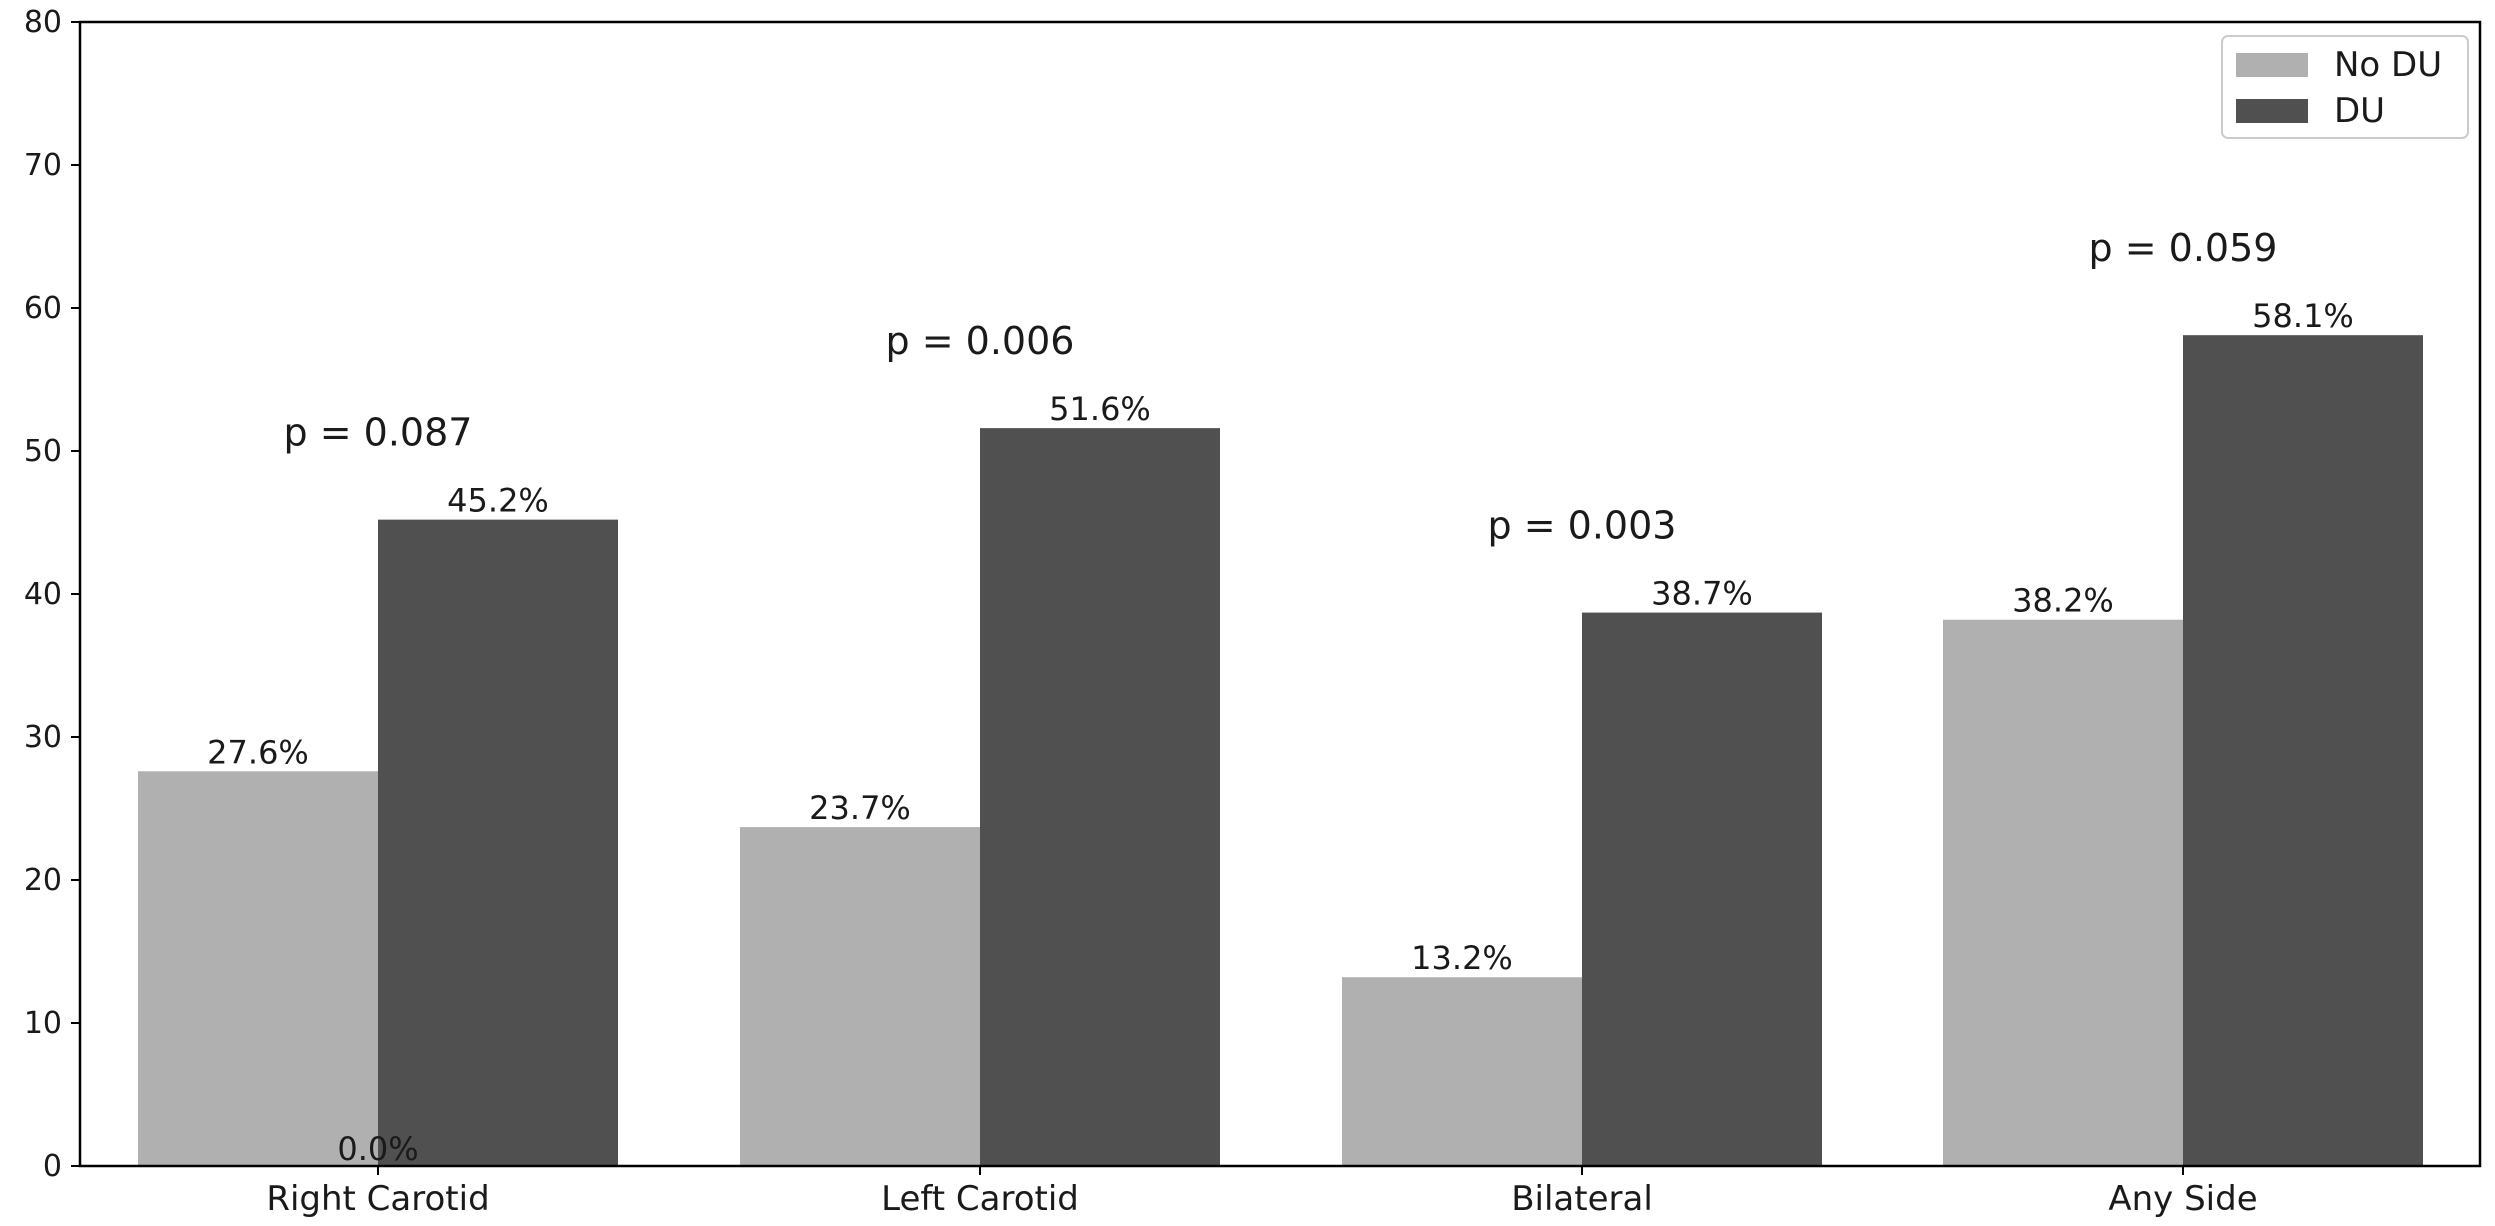 Image resolution: width=2495 pixels, height=1226 pixels. I want to click on y-tick-label-30: 30, so click(43, 737).